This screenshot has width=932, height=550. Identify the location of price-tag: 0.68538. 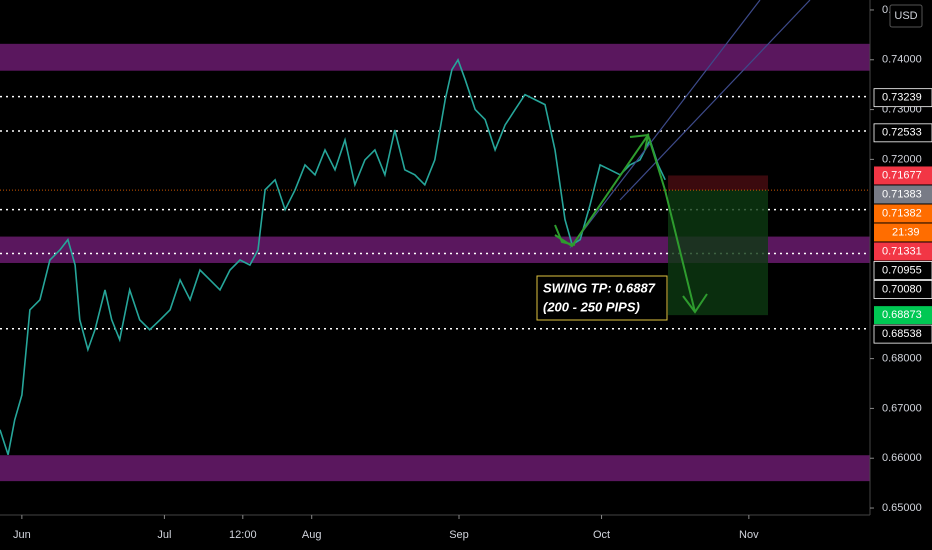
(902, 334).